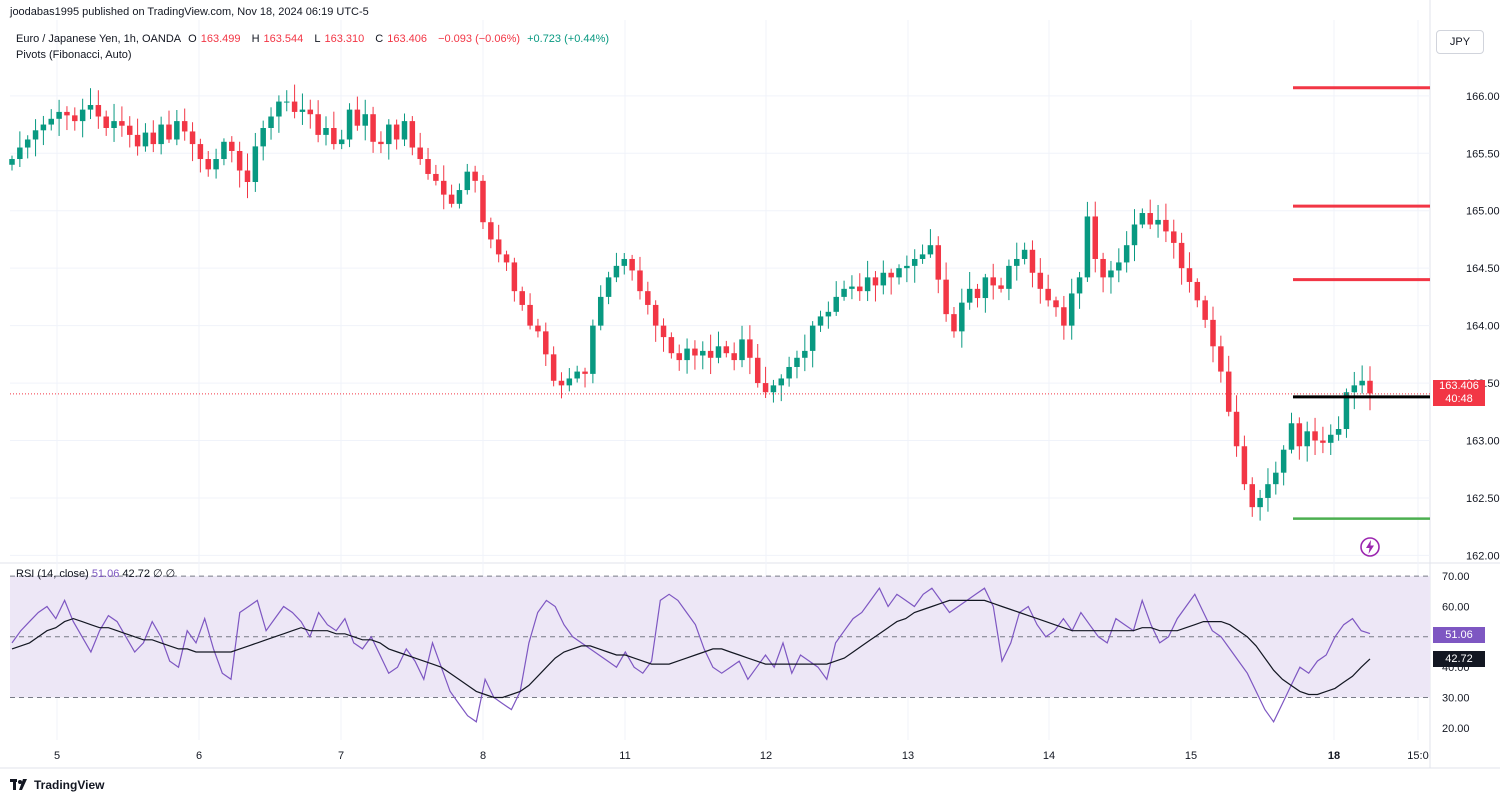 This screenshot has width=1500, height=802. Describe the element at coordinates (1483, 269) in the screenshot. I see `price-tick-label: 164.500` at that location.